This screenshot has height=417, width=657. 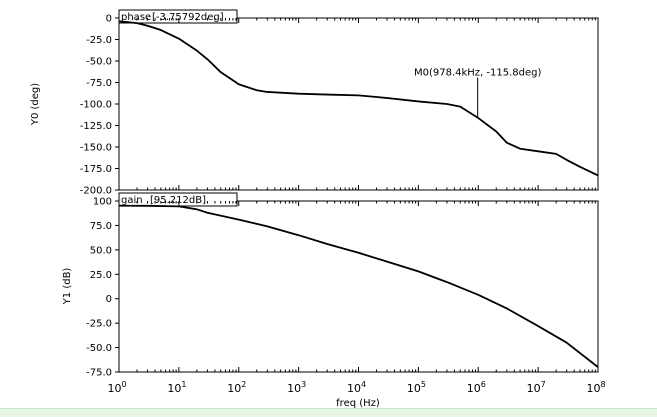 What do you see at coordinates (478, 73) in the screenshot?
I see `marker-m0-label: M0(978.4kHz, -115.8deg)` at bounding box center [478, 73].